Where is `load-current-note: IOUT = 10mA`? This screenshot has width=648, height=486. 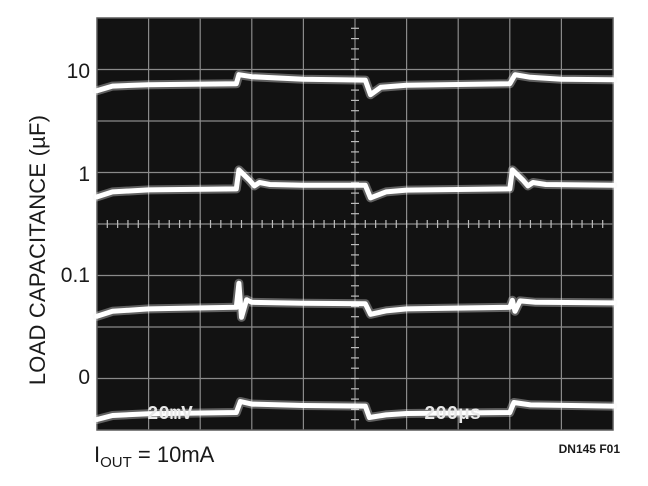
load-current-note: IOUT = 10mA is located at coordinates (154, 456).